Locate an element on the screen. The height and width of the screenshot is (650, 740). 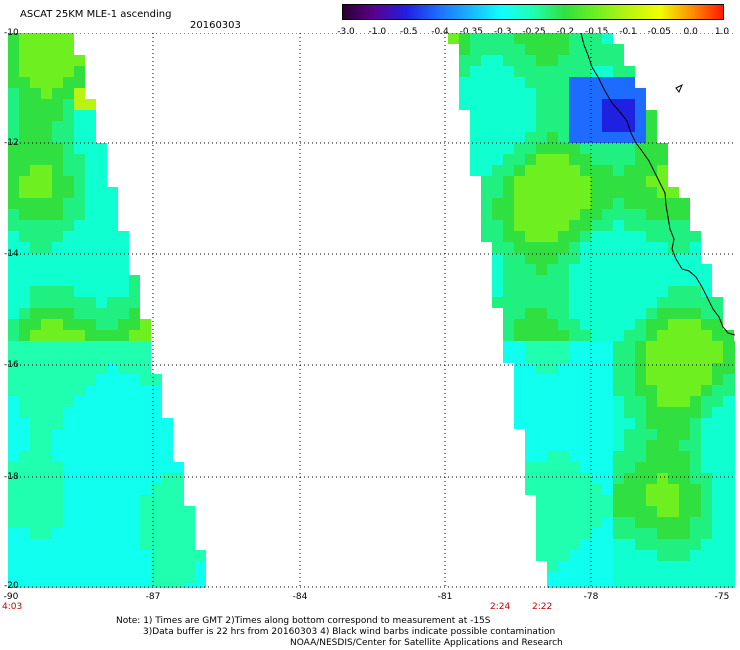
island-outline is located at coordinates (679, 88).